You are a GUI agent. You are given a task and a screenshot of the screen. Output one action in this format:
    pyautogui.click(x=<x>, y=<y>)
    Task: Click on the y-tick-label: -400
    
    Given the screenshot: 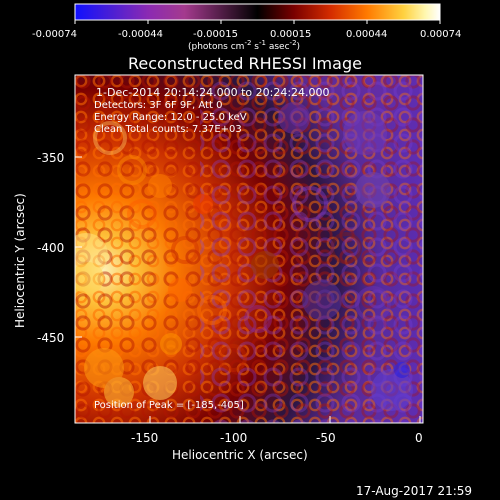 What is the action you would take?
    pyautogui.click(x=50, y=248)
    